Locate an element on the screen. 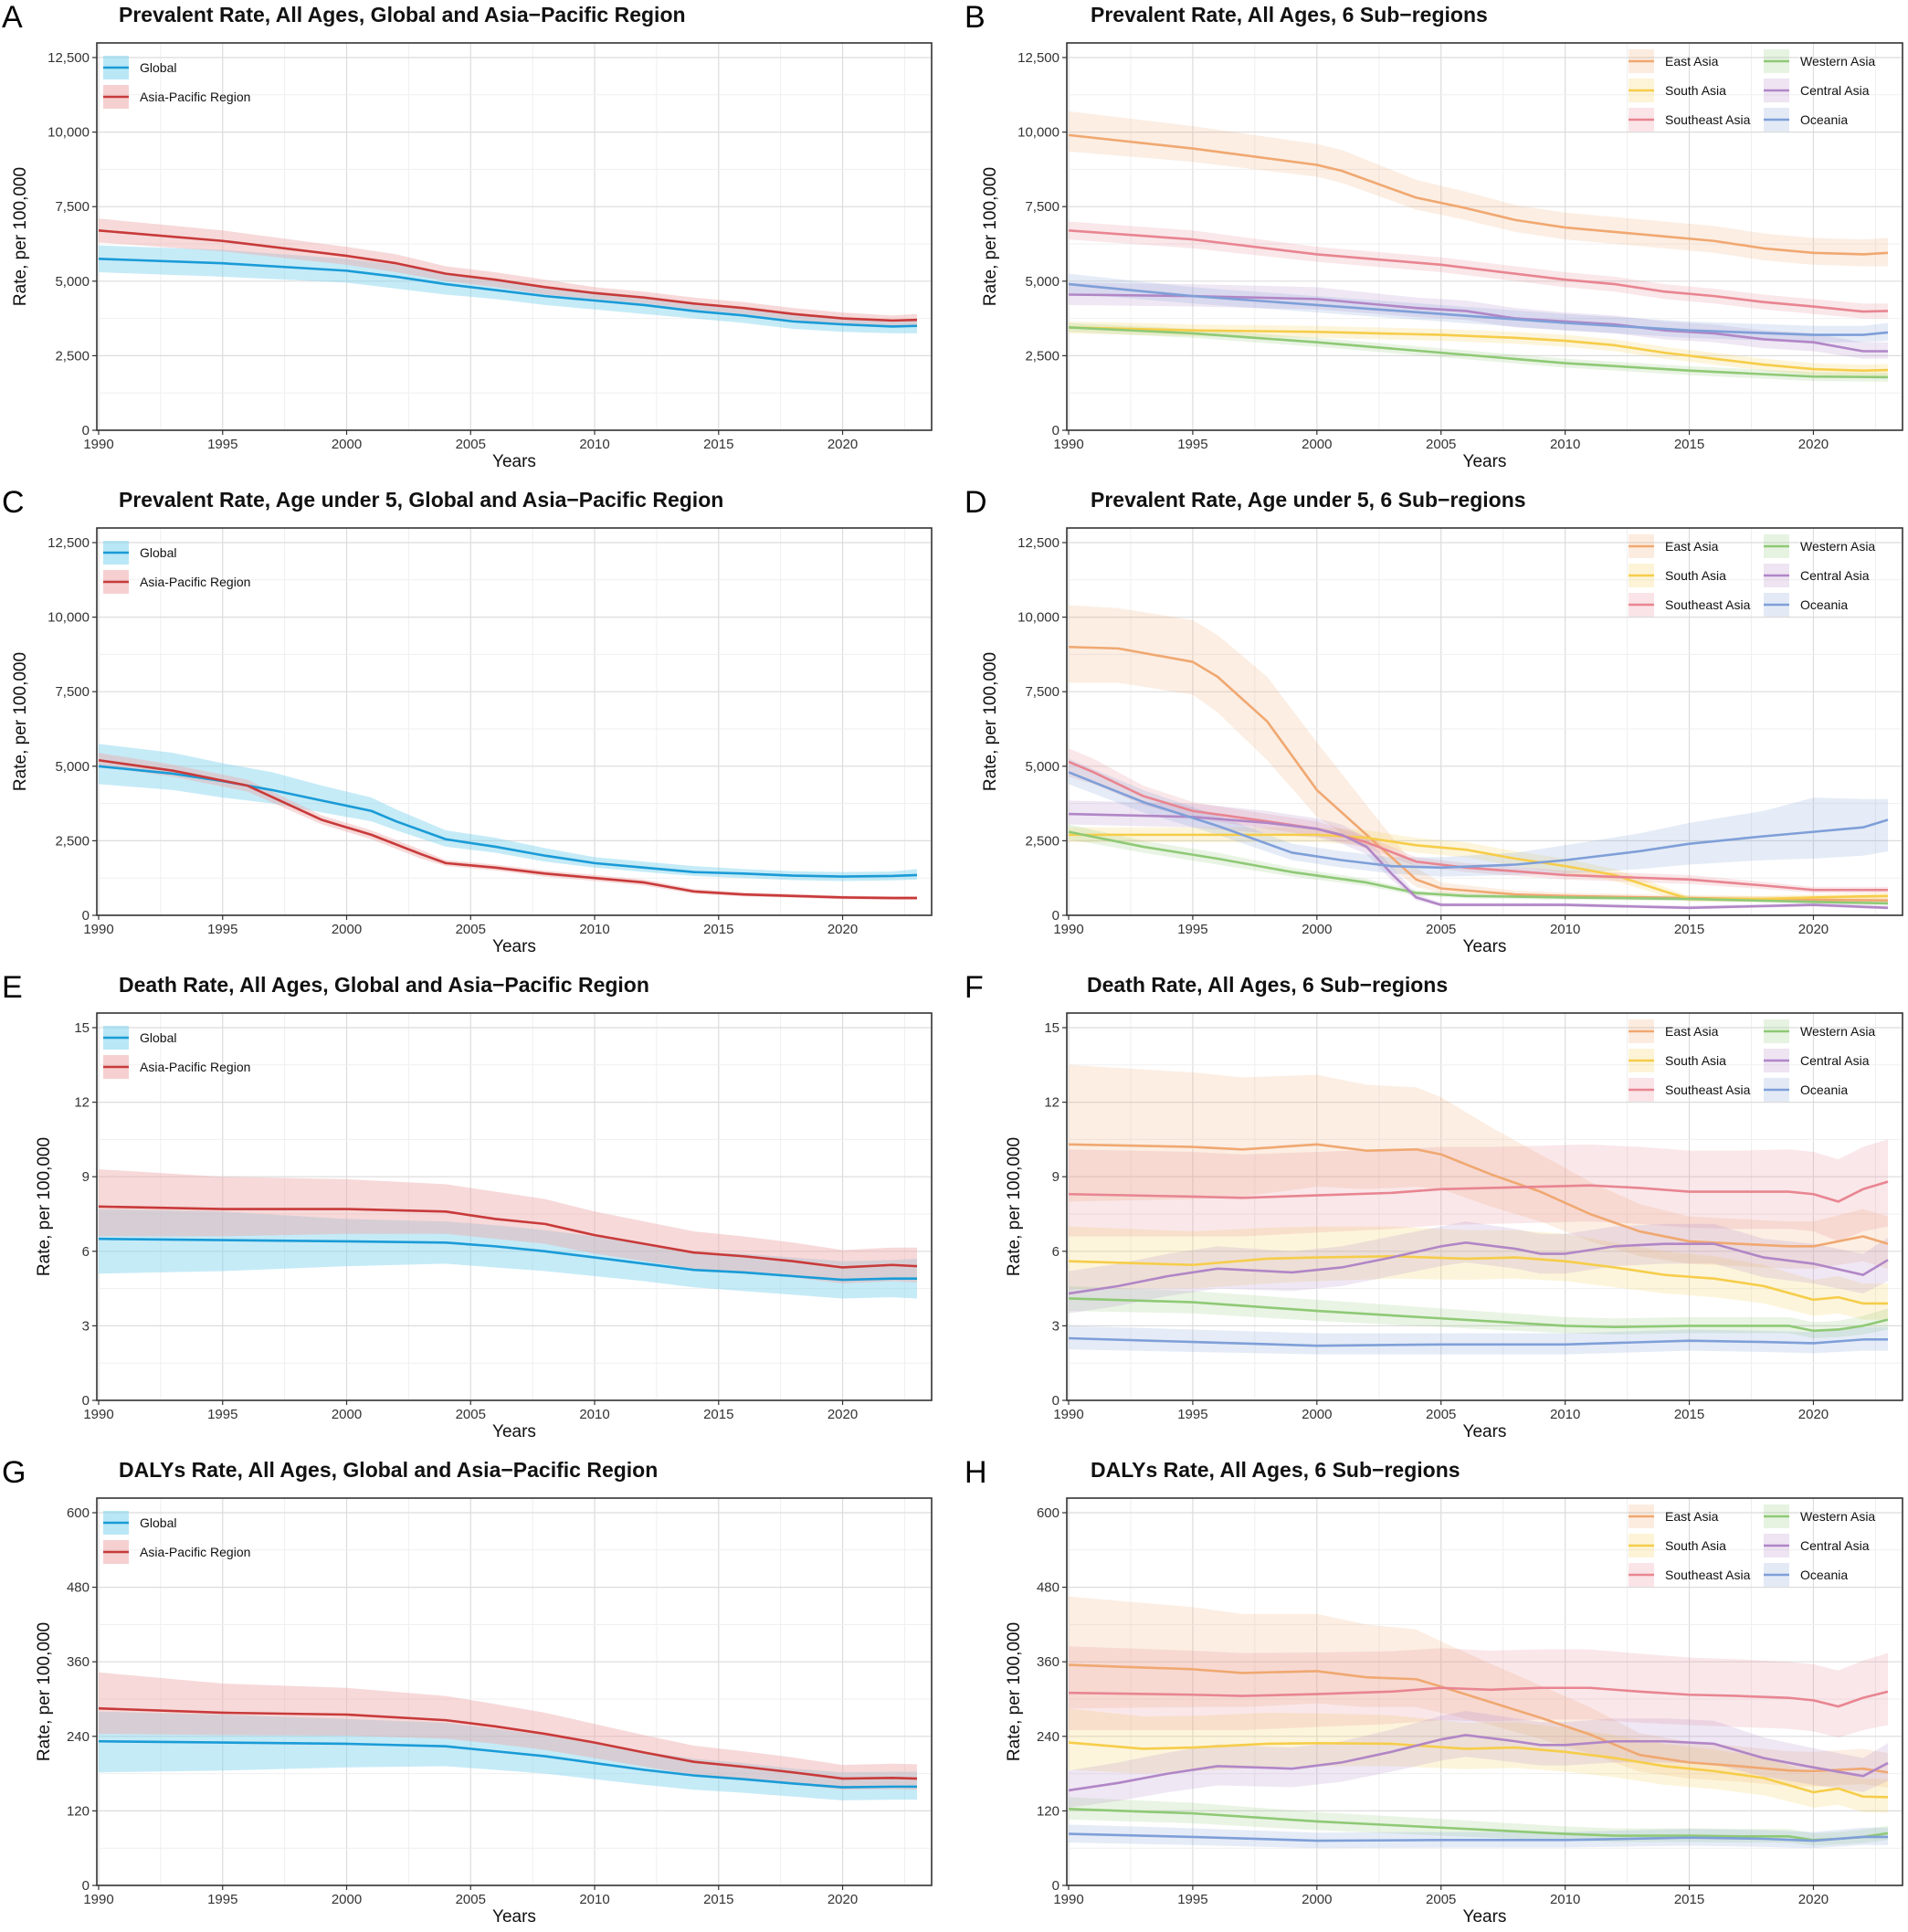 This screenshot has width=1908, height=1932. series-line-southeast-asia is located at coordinates (1478, 1697).